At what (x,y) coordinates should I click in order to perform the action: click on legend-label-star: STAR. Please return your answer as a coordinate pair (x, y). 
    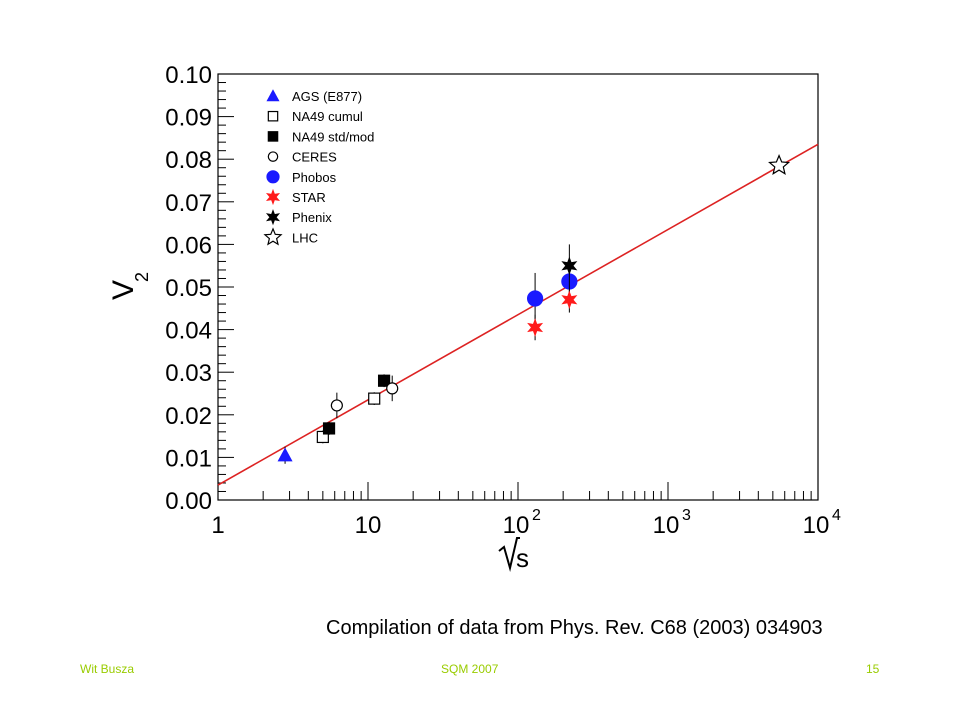
    Looking at the image, I should click on (309, 197).